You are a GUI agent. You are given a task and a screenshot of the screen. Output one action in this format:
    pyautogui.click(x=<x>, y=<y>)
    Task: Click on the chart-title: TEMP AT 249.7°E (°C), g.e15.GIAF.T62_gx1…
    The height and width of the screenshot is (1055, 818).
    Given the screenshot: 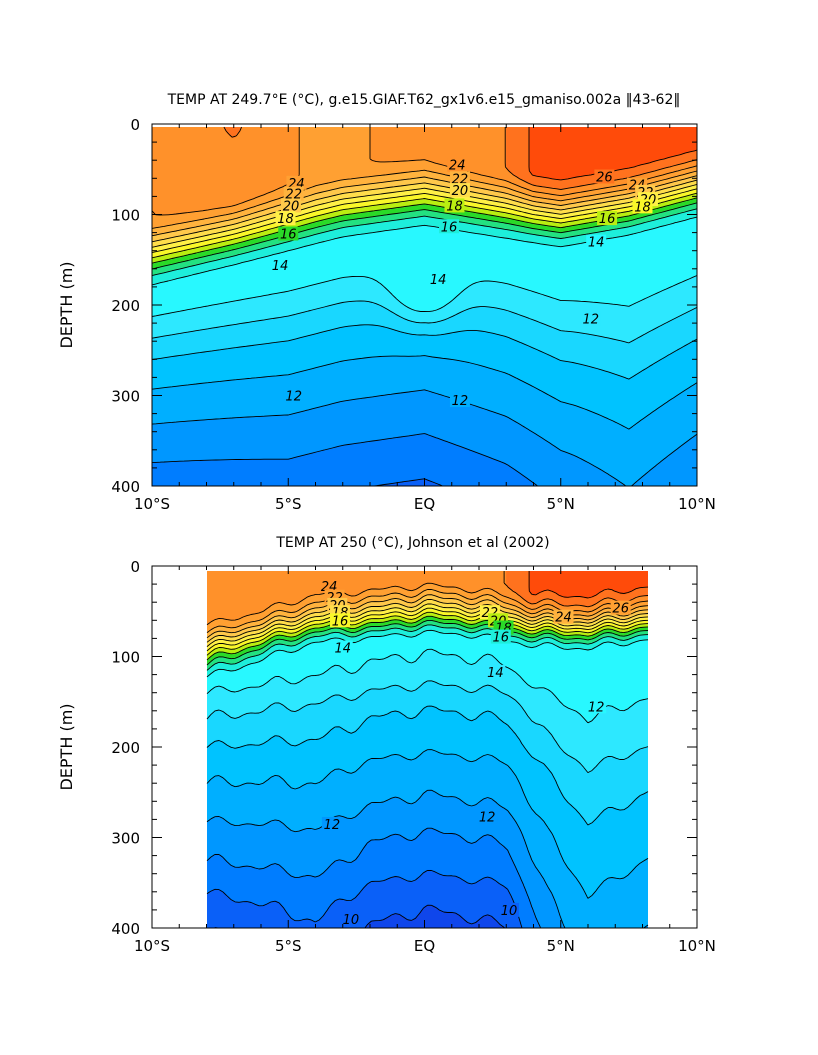 What is the action you would take?
    pyautogui.click(x=424, y=100)
    